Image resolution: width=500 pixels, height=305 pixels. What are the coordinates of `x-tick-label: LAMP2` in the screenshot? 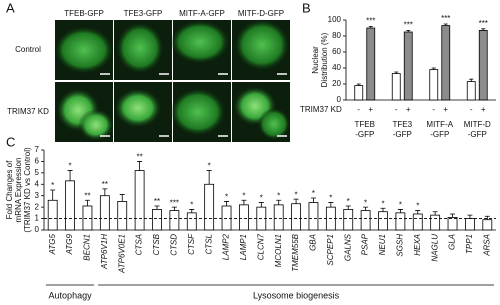 It's located at (226, 246).